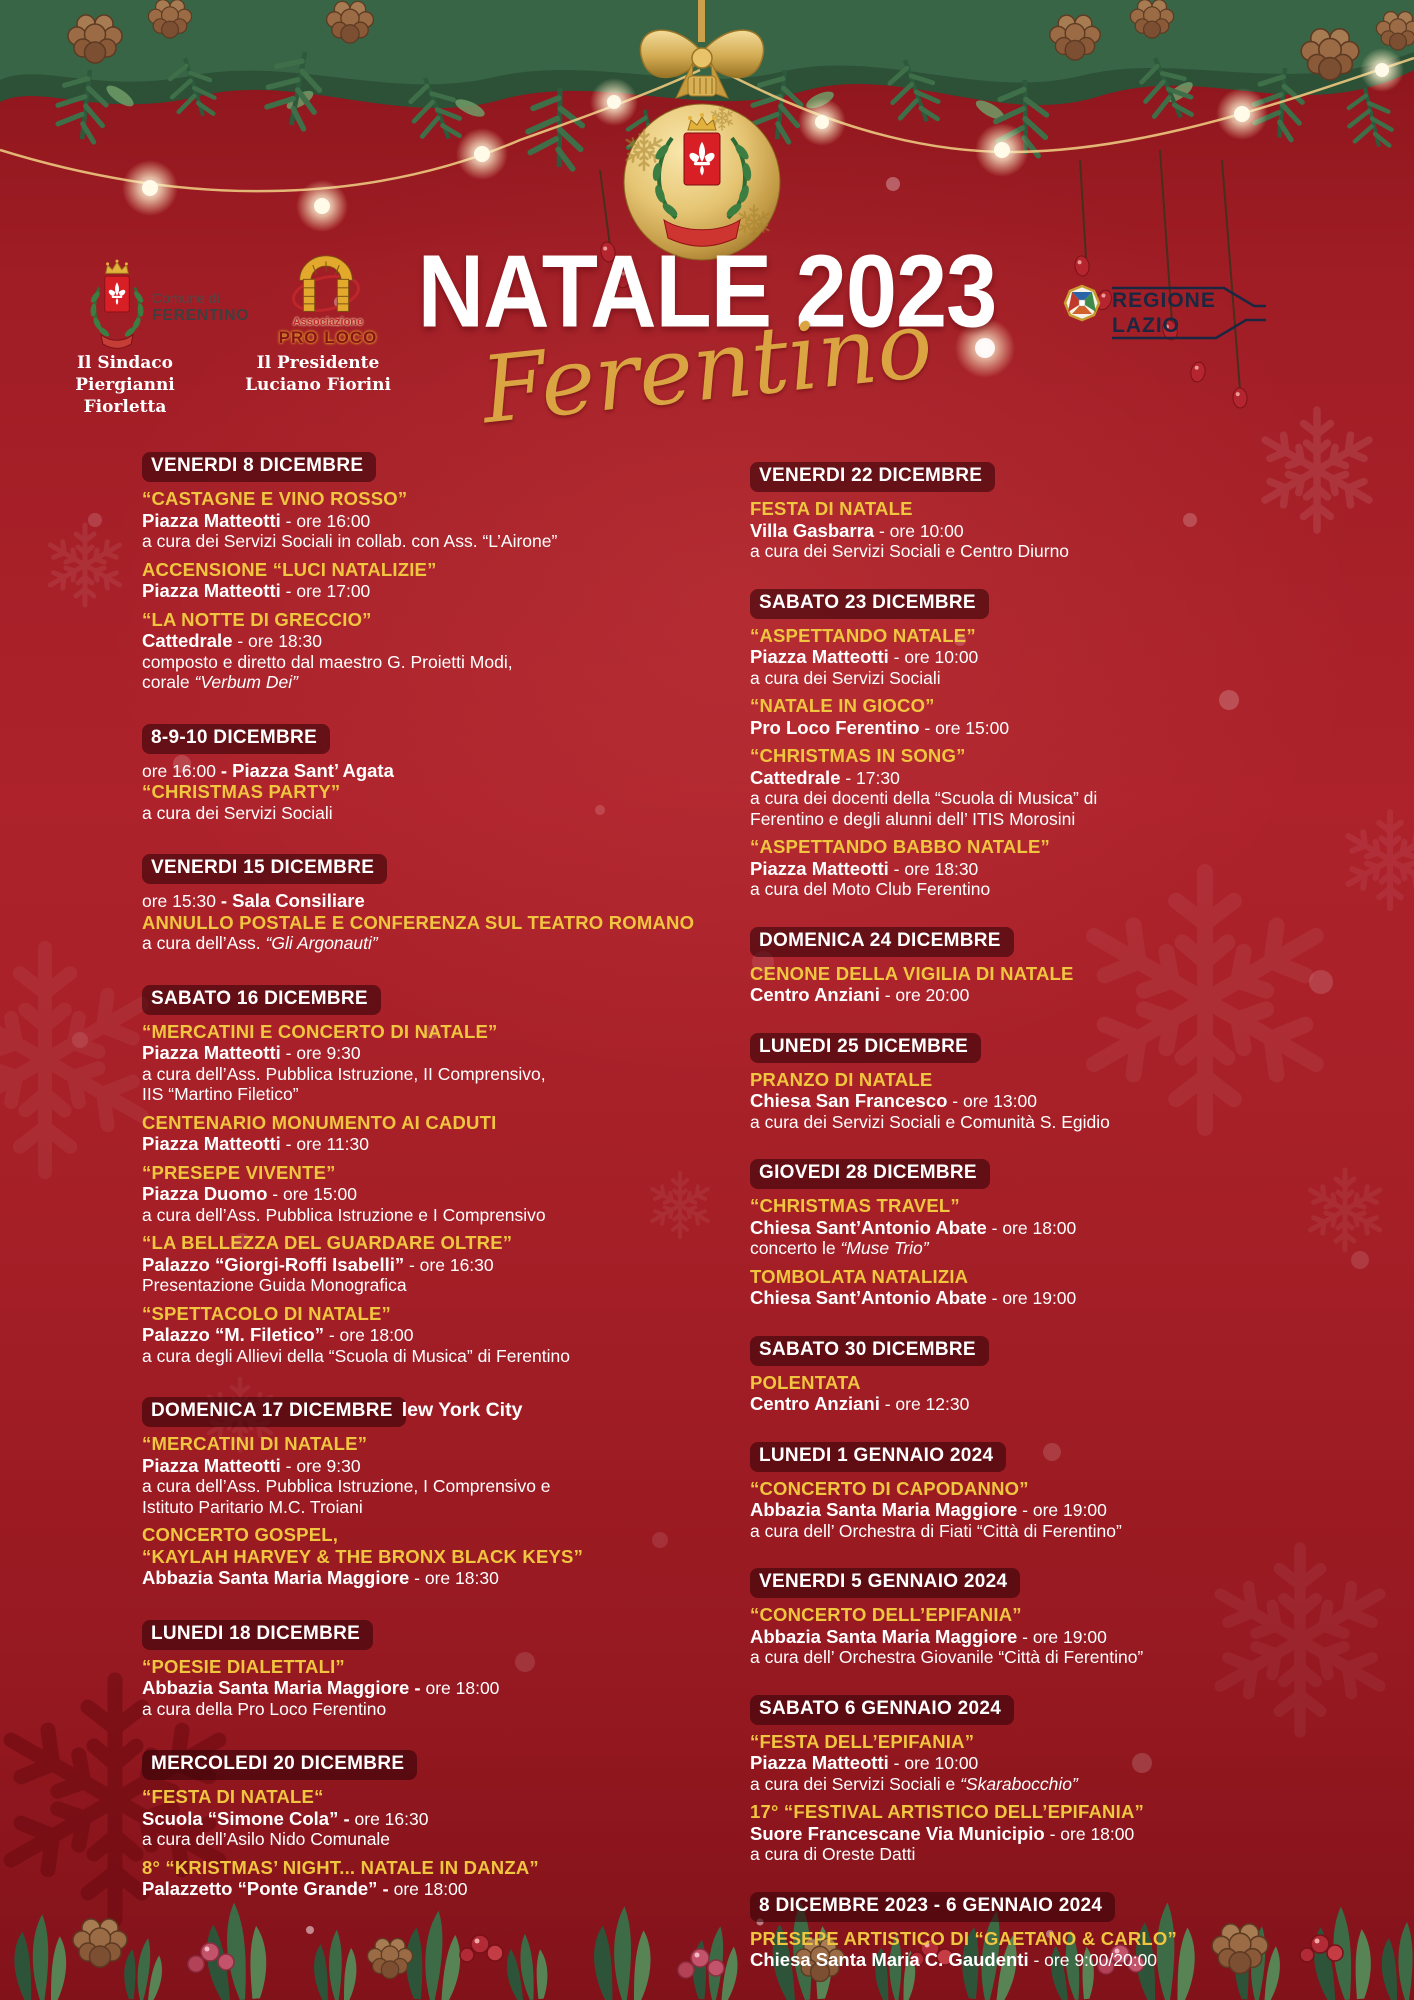  I want to click on text-segment: “CASTAGNE E VINO ROSSO”, so click(275, 498).